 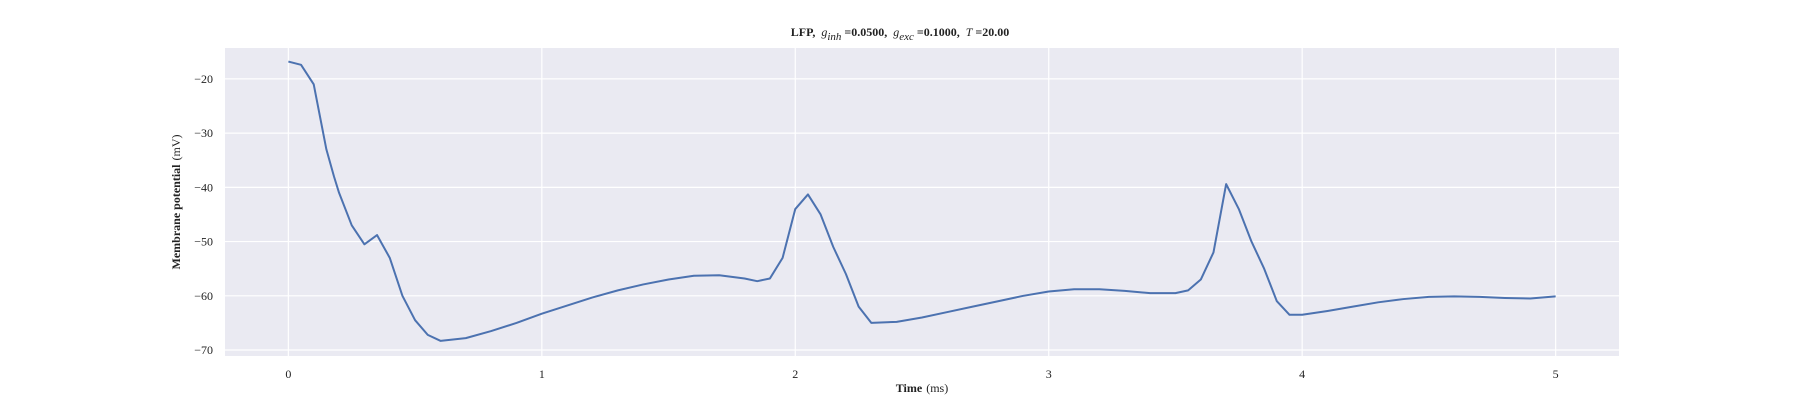 What do you see at coordinates (203, 187) in the screenshot?
I see `y-tick-label: −40` at bounding box center [203, 187].